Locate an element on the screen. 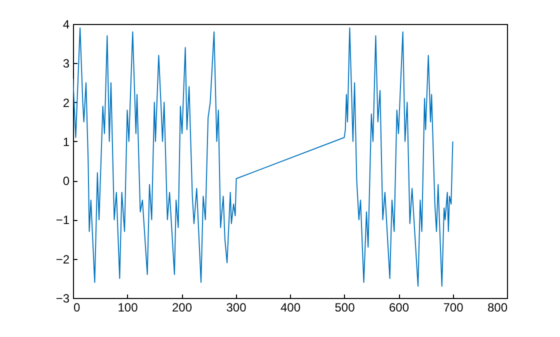  y-tick-label: −1 is located at coordinates (63, 220).